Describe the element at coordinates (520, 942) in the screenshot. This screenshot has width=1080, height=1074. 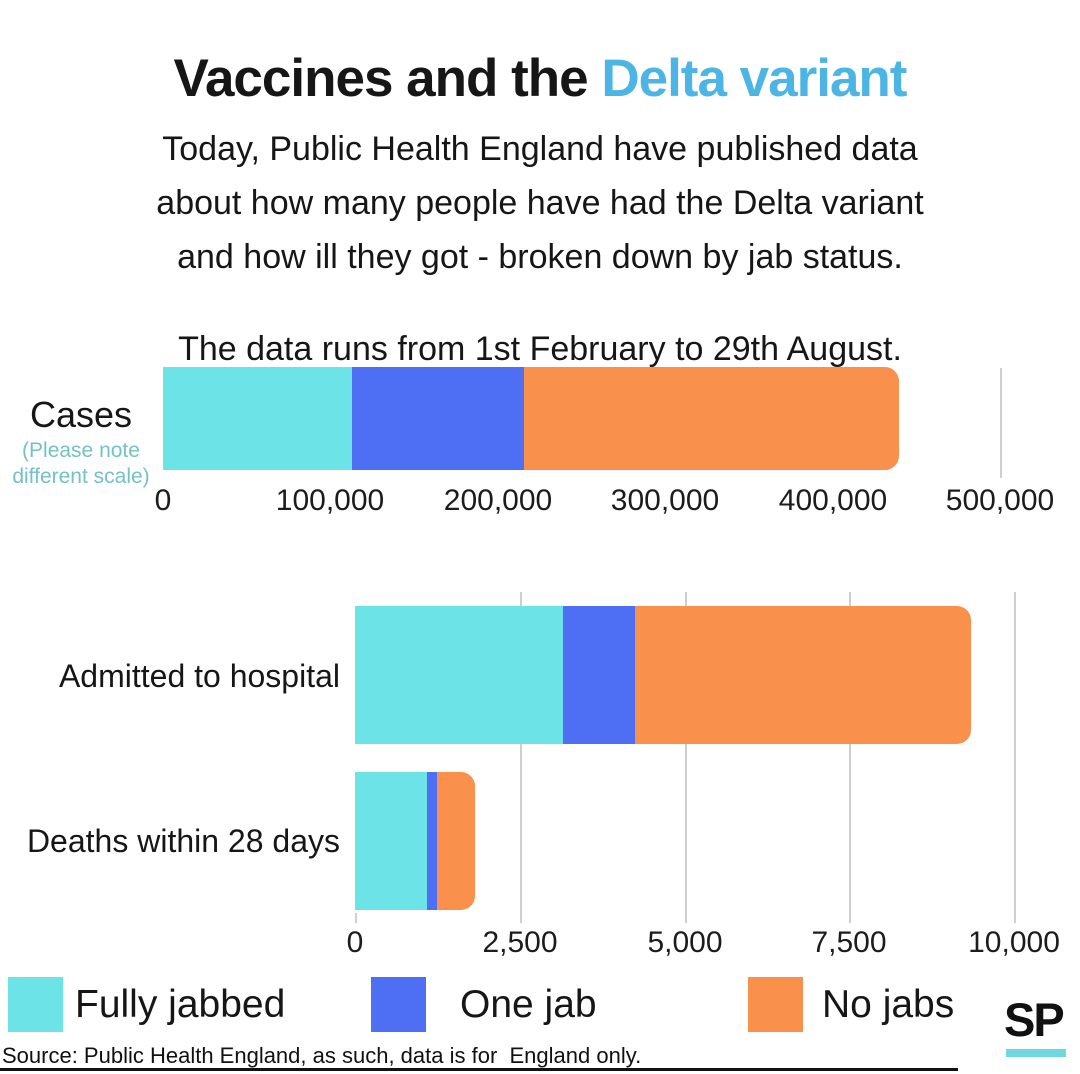
I see `outcomes-tick-label-2500: 2,500` at that location.